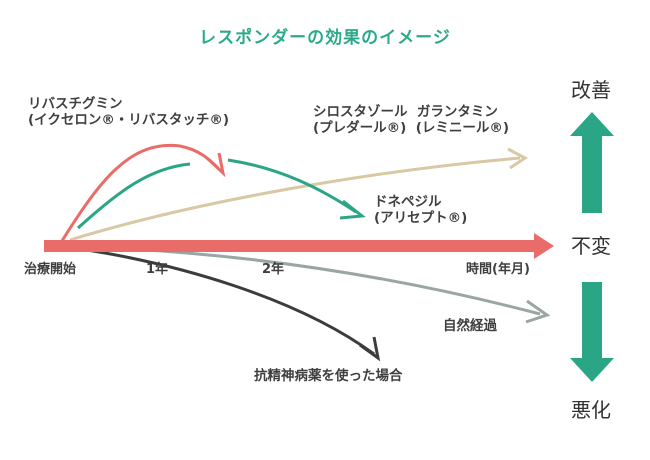  Describe the element at coordinates (592, 174) in the screenshot. I see `improve-arrow-shaft` at that location.